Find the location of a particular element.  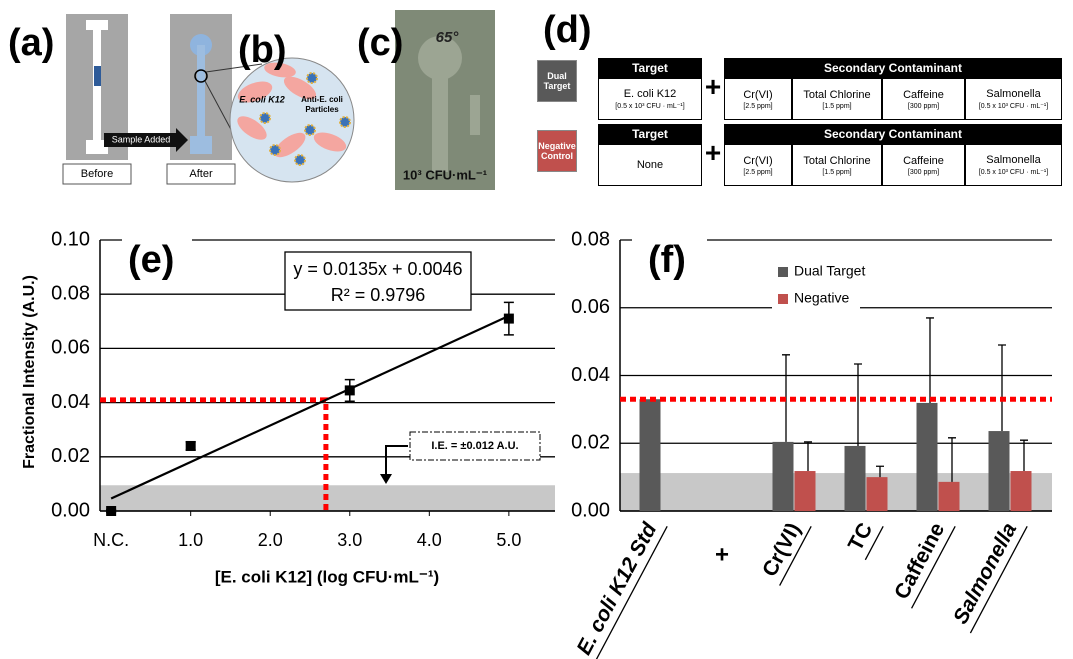

panel-label: (d) is located at coordinates (567, 30).